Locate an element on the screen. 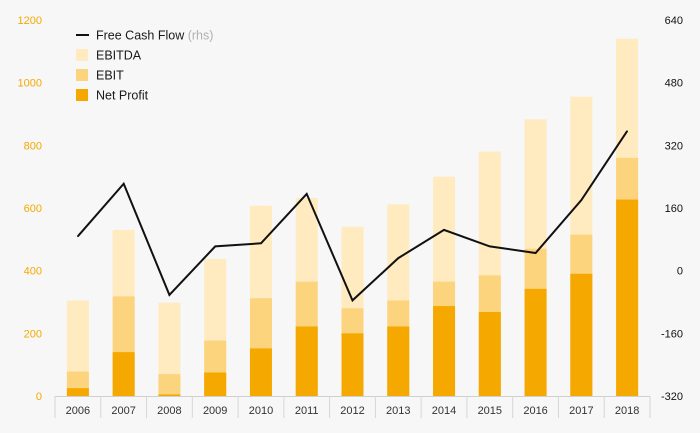 This screenshot has width=700, height=433. legend-label-ebitda: EBITDA is located at coordinates (119, 56).